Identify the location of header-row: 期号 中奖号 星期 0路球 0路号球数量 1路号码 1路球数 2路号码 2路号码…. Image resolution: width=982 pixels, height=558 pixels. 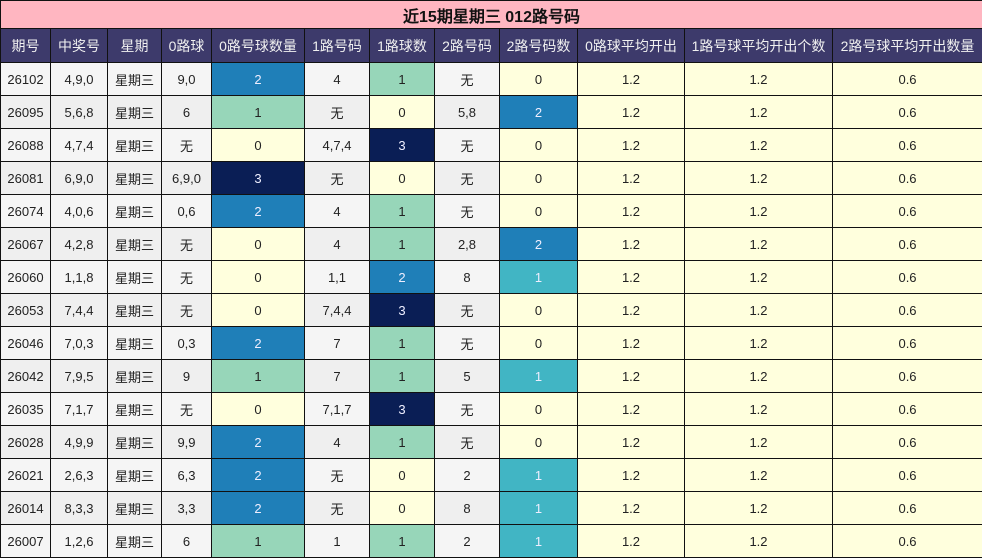
(491, 46).